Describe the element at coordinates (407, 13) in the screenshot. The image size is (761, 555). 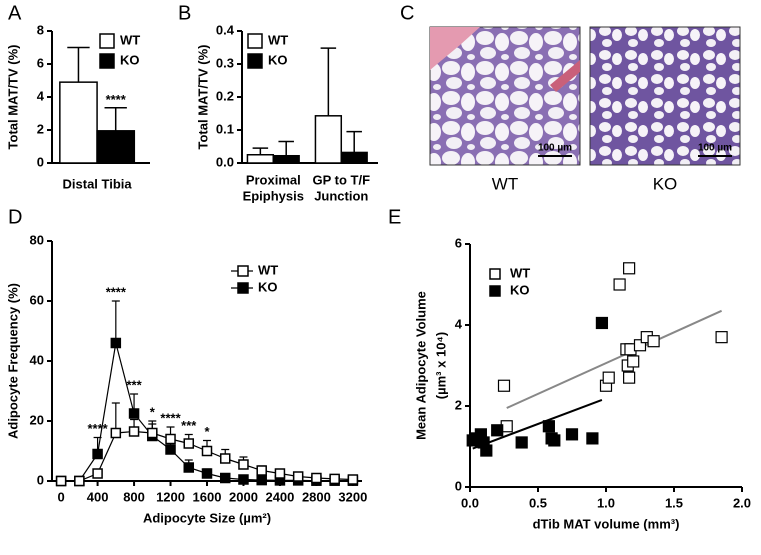
I see `panel-letter: C` at that location.